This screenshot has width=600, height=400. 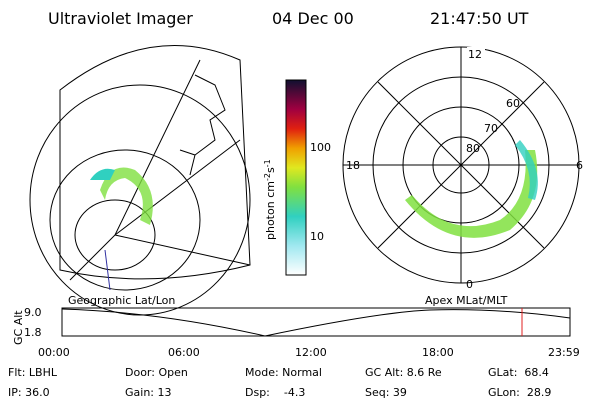 What do you see at coordinates (18, 327) in the screenshot?
I see `axis-label: GC Alt` at bounding box center [18, 327].